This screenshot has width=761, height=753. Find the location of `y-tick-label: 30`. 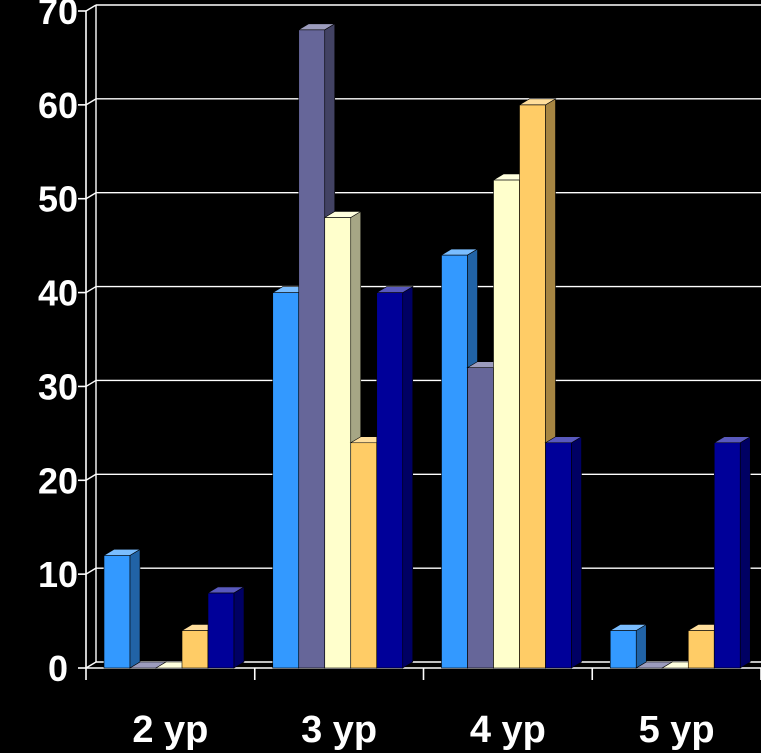

y-tick-label: 30 is located at coordinates (58, 386).